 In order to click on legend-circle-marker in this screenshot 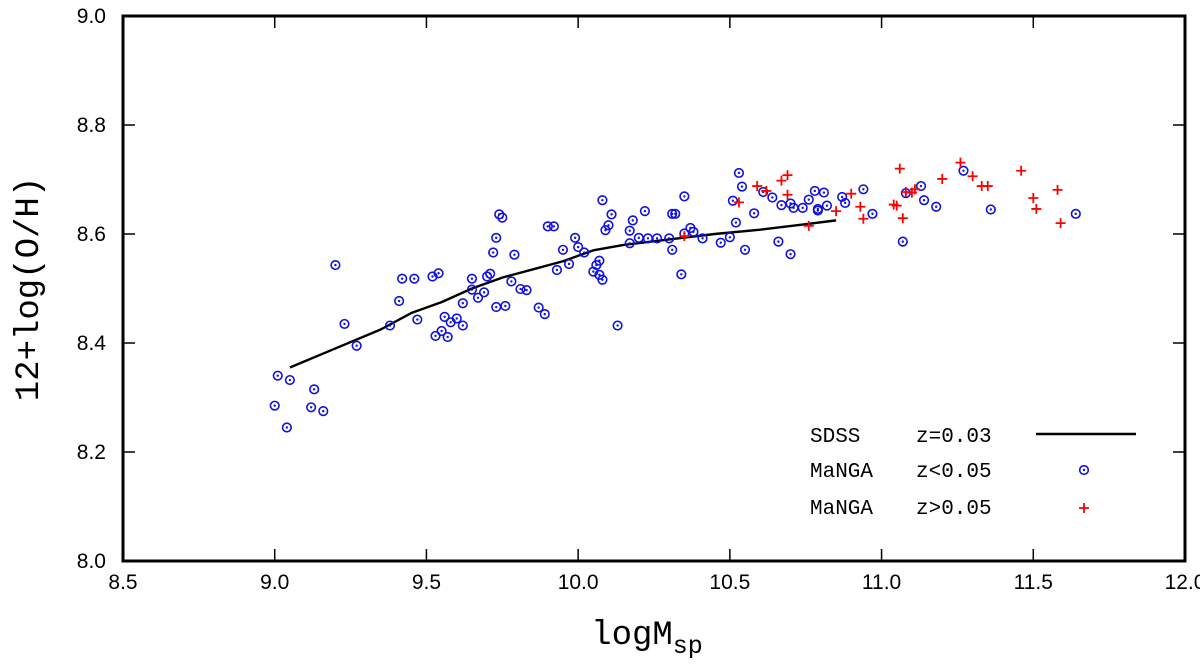, I will do `click(1084, 470)`.